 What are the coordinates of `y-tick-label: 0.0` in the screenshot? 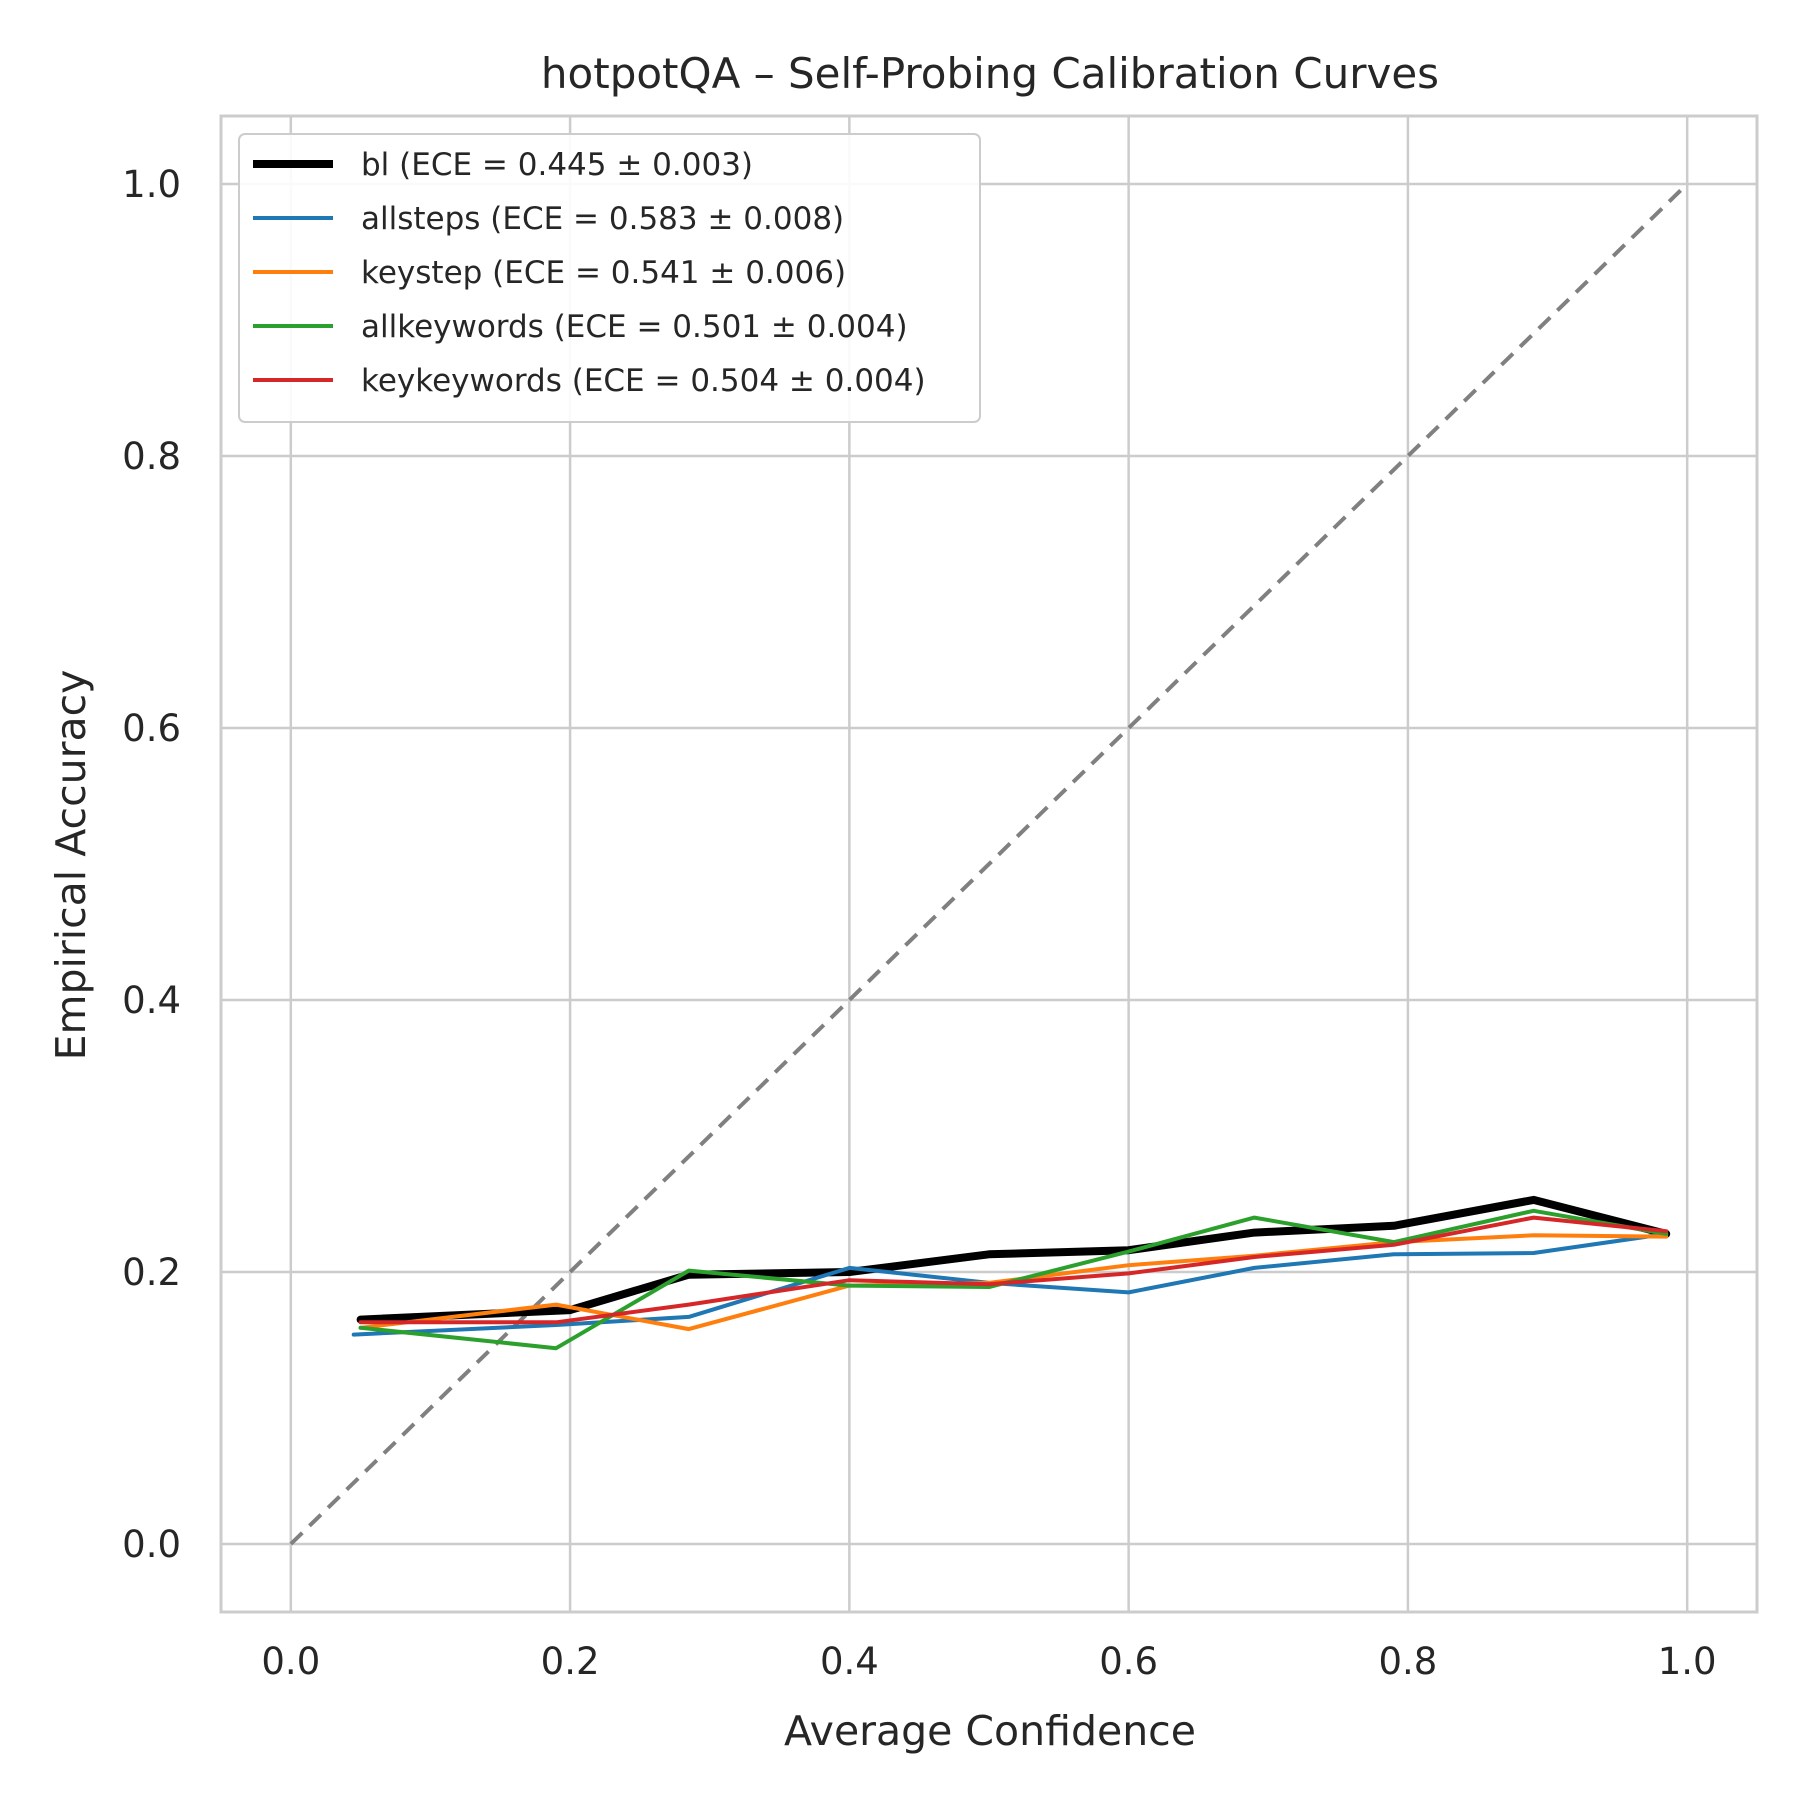 It's located at (151, 1544).